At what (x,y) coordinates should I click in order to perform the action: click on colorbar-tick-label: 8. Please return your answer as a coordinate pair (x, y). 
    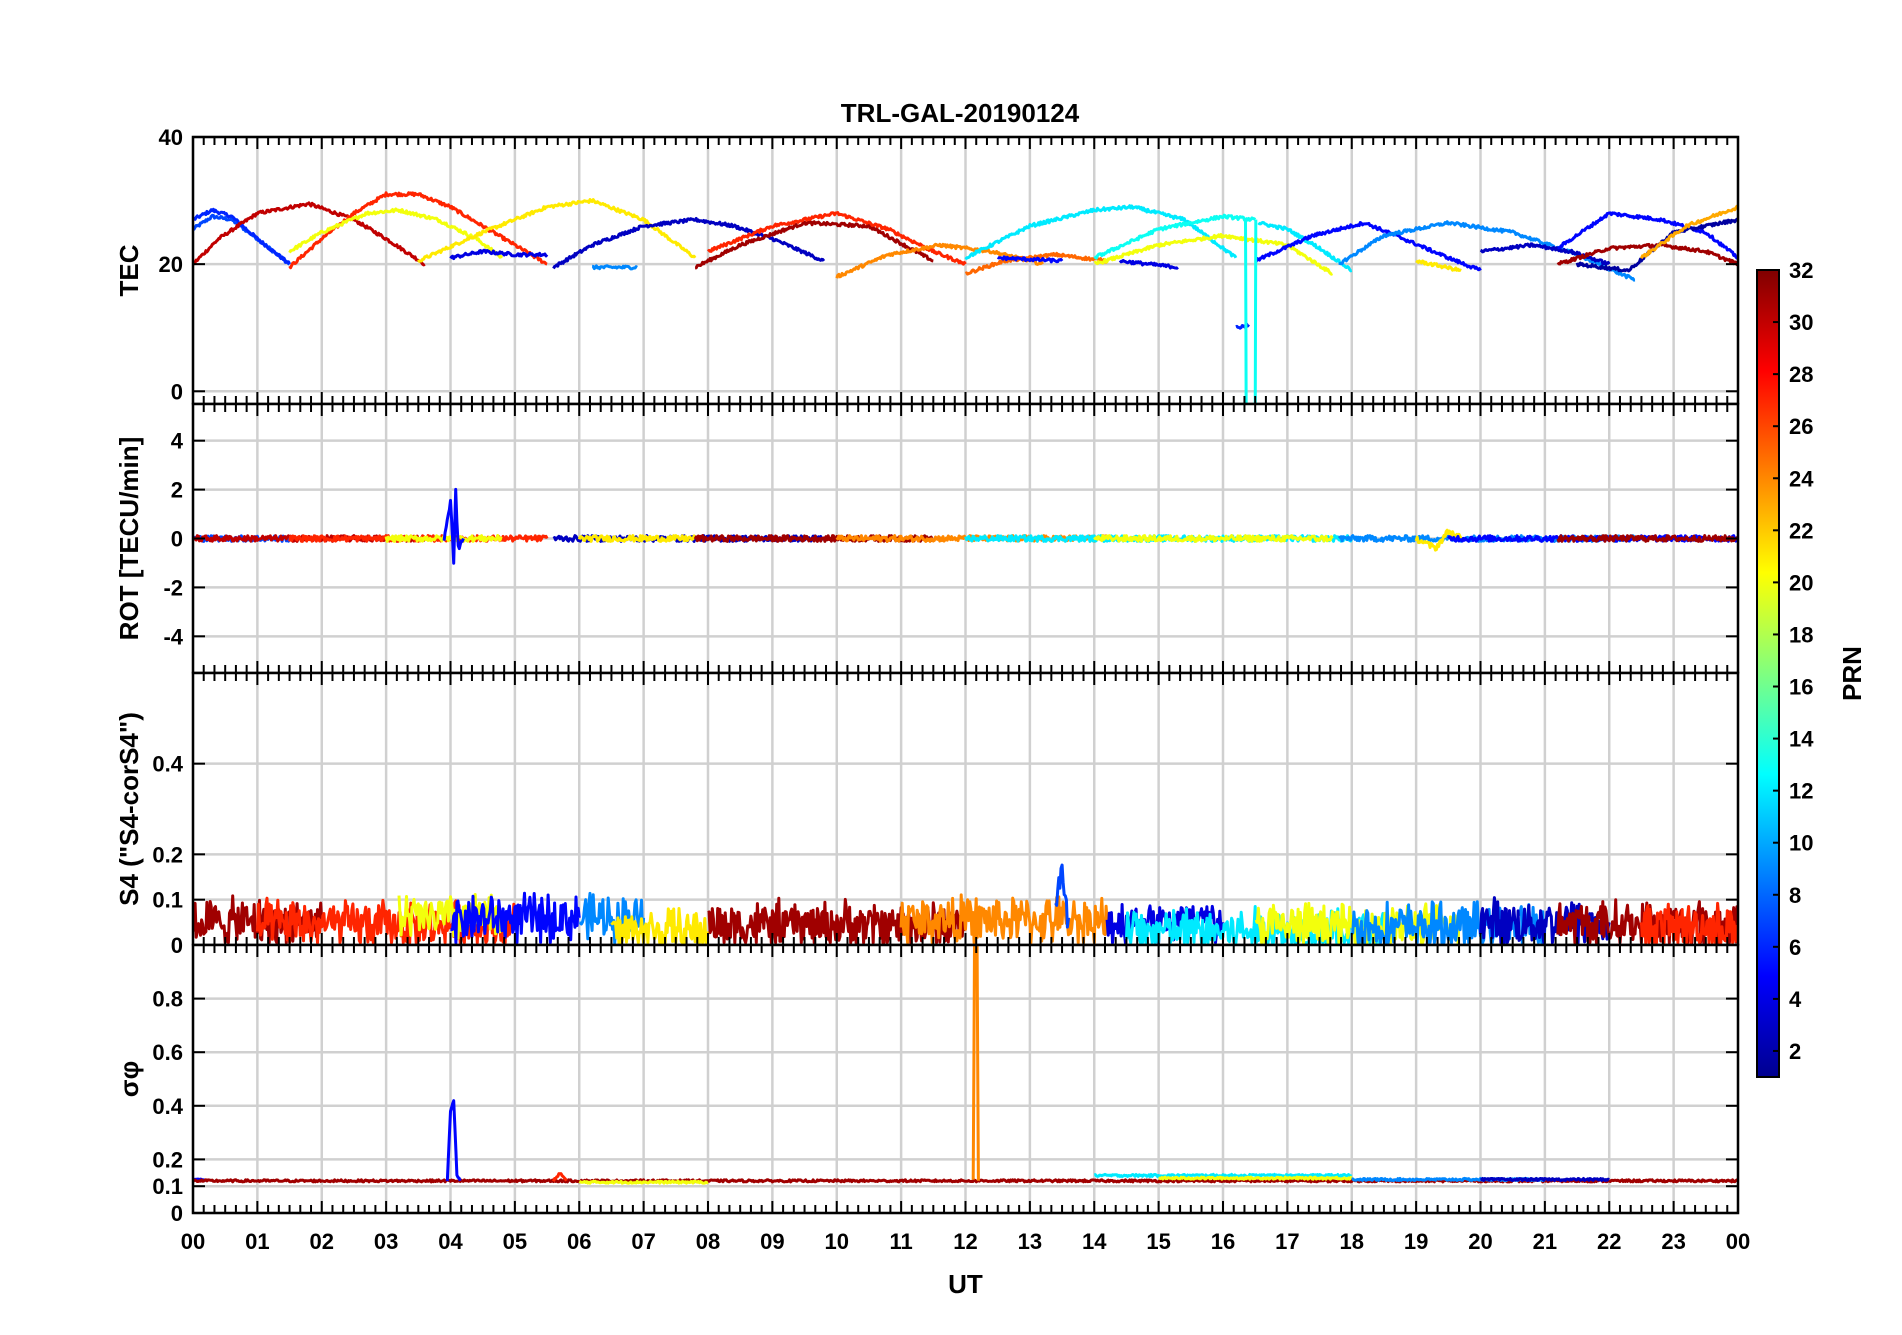
    Looking at the image, I should click on (1795, 895).